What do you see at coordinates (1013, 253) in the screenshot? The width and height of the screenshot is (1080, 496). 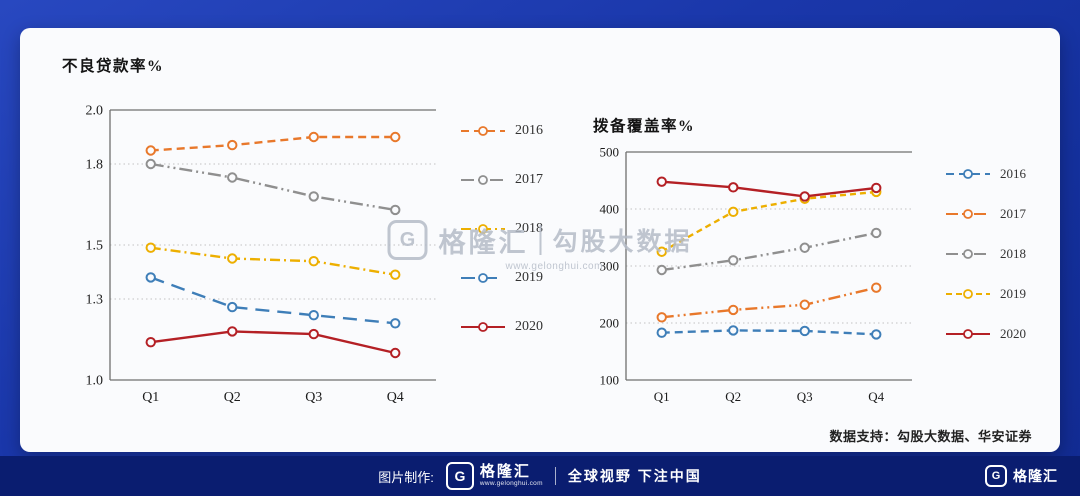 I see `legend-label: 2018` at bounding box center [1013, 253].